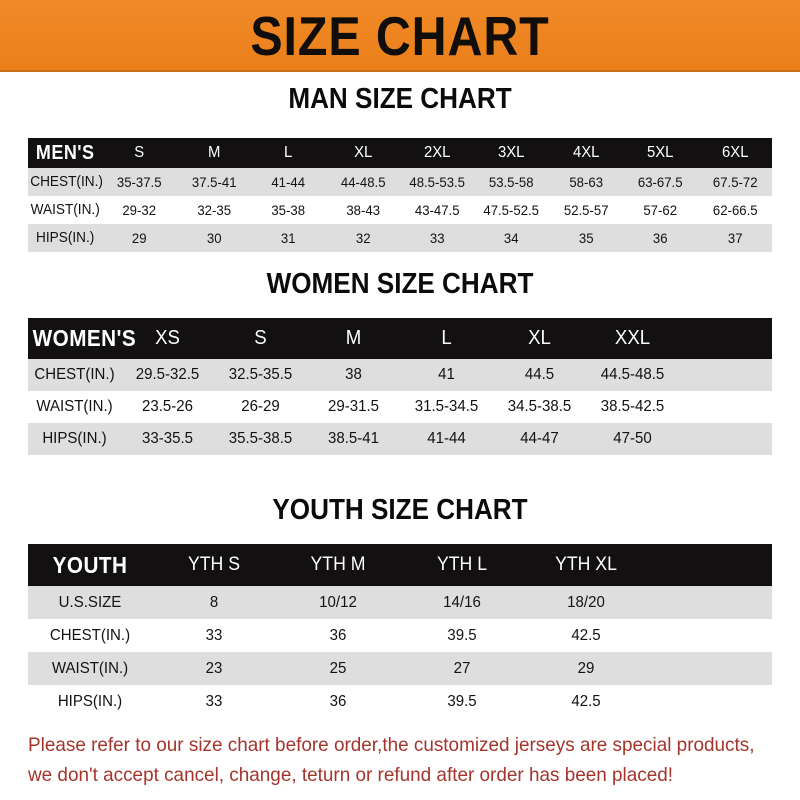 Image resolution: width=800 pixels, height=800 pixels. What do you see at coordinates (214, 564) in the screenshot?
I see `youth-size-col-0: YTH S` at bounding box center [214, 564].